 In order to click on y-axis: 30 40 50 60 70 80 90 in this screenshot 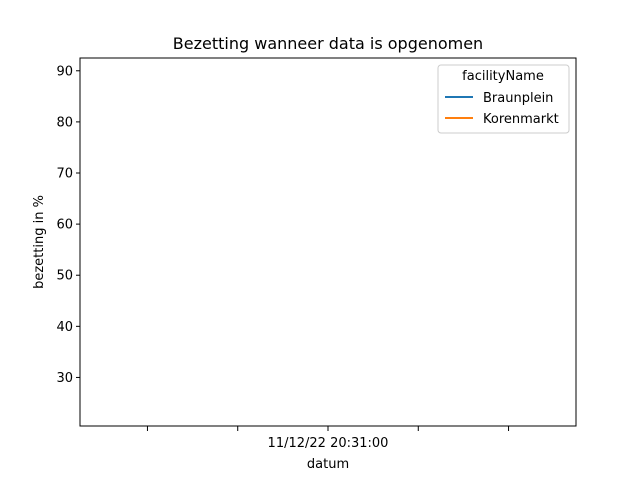, I will do `click(68, 225)`.